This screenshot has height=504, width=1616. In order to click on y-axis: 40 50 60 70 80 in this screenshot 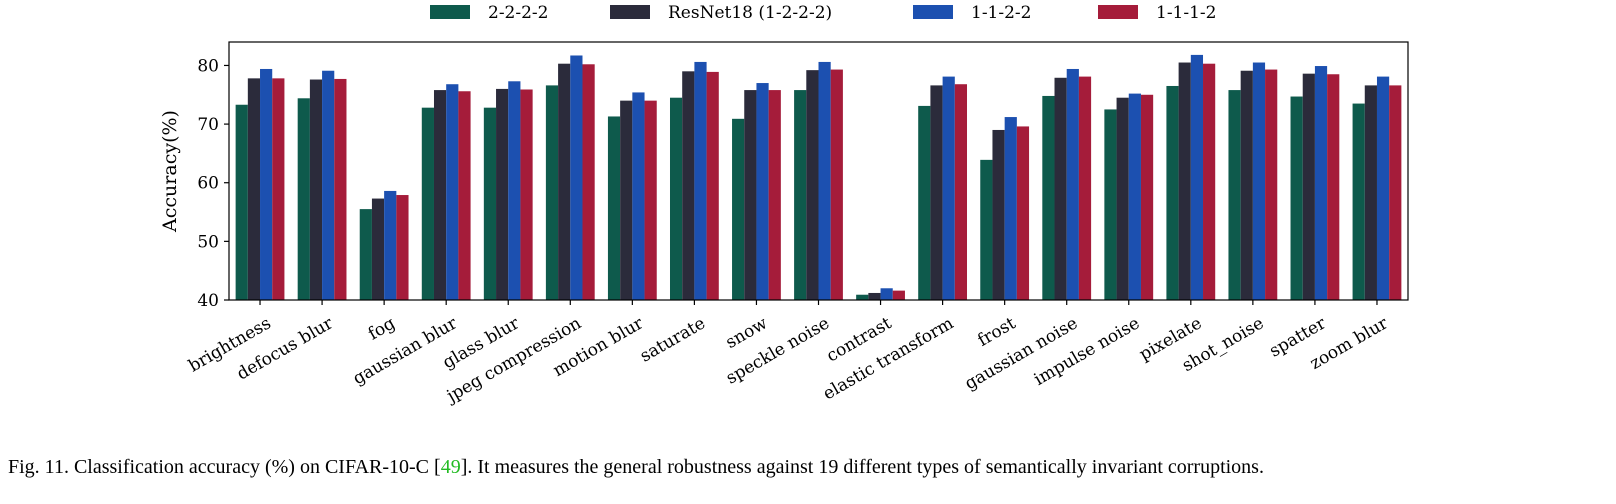, I will do `click(213, 183)`.